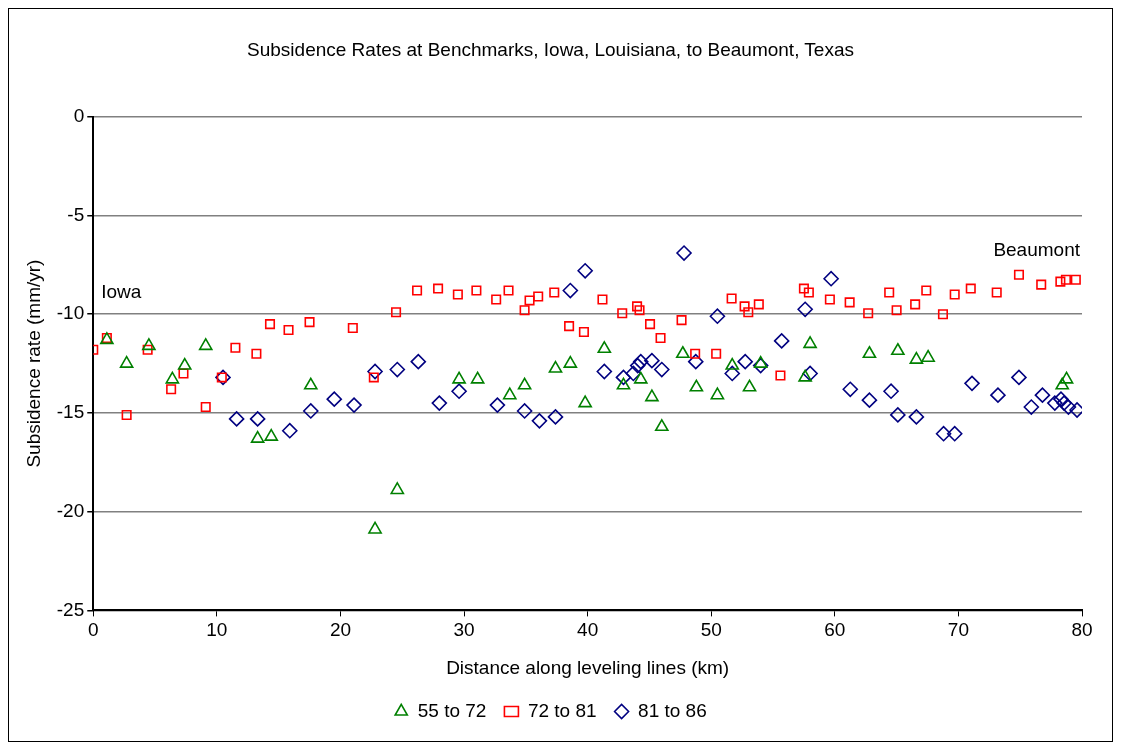 The height and width of the screenshot is (750, 1121). I want to click on x-tick-label: 0, so click(93, 630).